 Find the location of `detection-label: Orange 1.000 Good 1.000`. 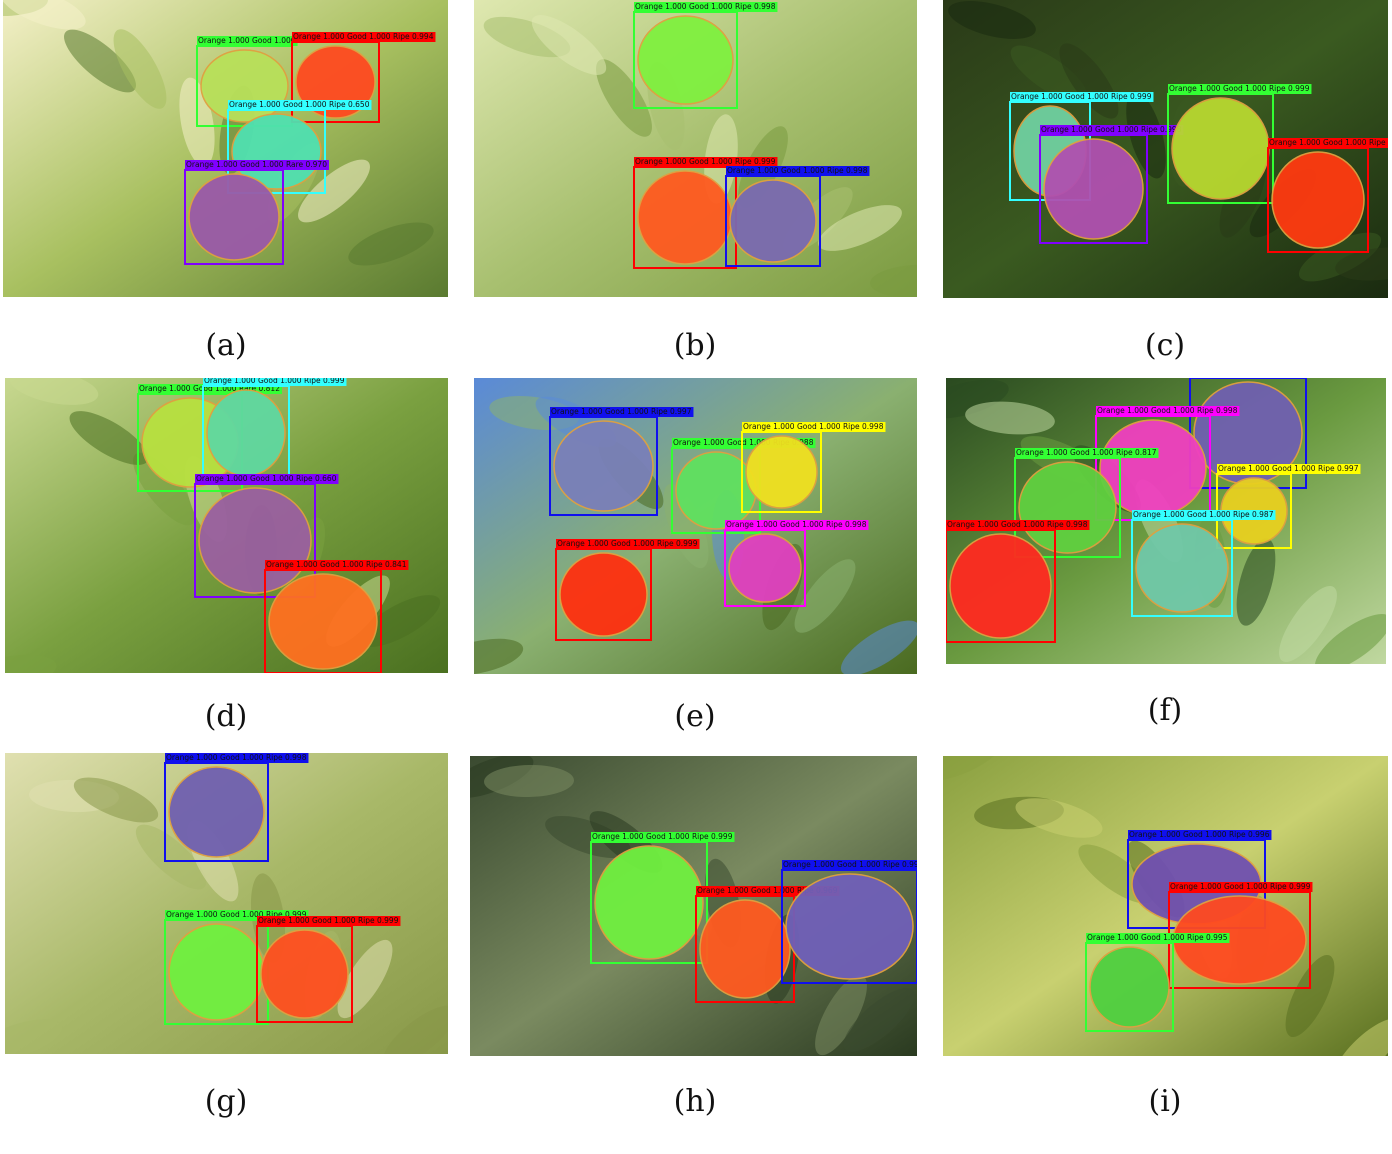

detection-label: Orange 1.000 Good 1.000 is located at coordinates (247, 40).